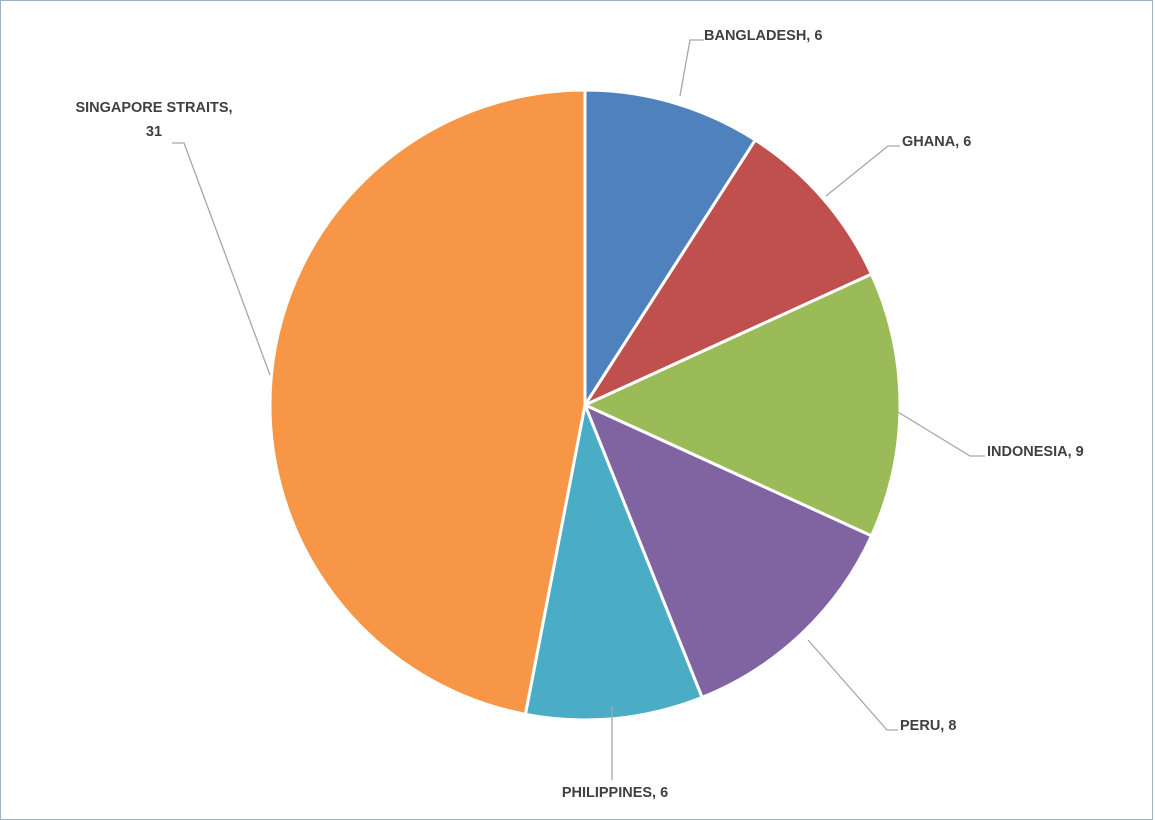 Image resolution: width=1155 pixels, height=820 pixels. What do you see at coordinates (763, 36) in the screenshot?
I see `data-label-bangladesh: BANGLADESH, 6` at bounding box center [763, 36].